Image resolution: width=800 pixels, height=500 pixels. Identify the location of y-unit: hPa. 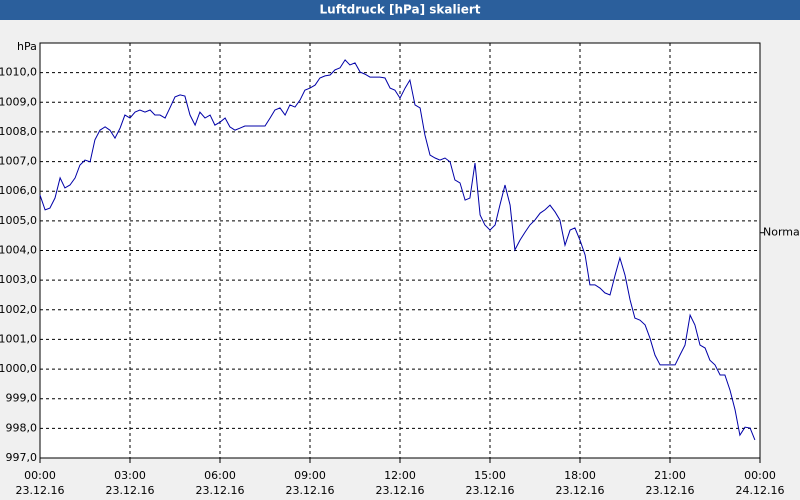
(27, 46).